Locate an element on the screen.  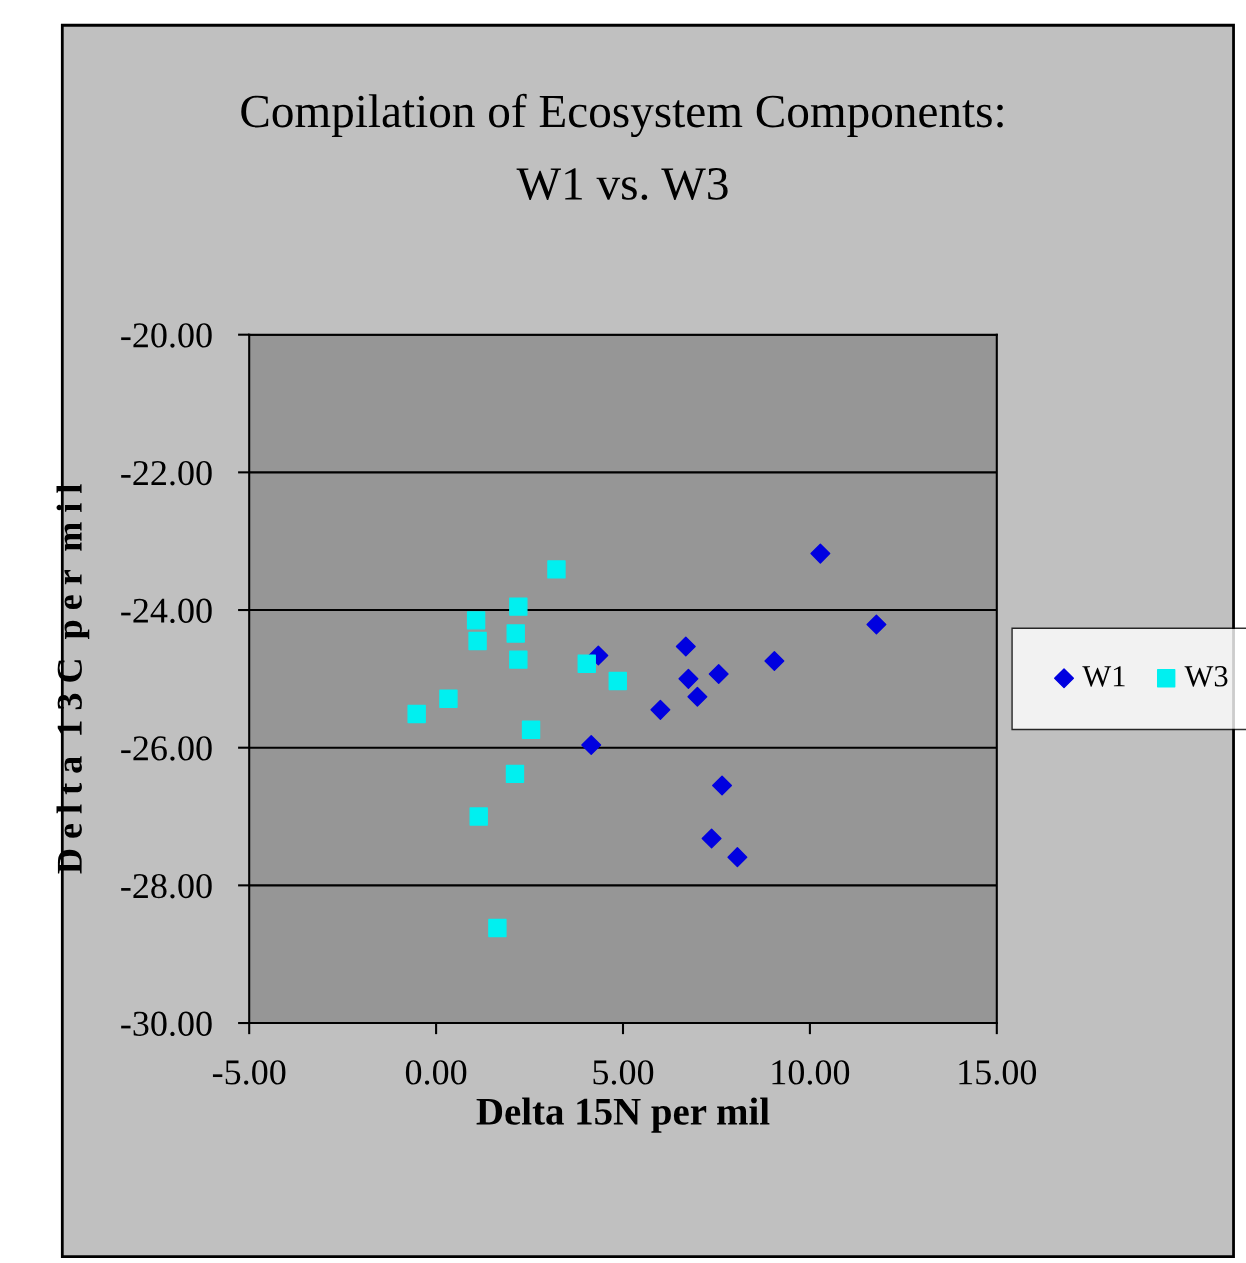
x-axis-title: Delta 15N per mil is located at coordinates (623, 1115).